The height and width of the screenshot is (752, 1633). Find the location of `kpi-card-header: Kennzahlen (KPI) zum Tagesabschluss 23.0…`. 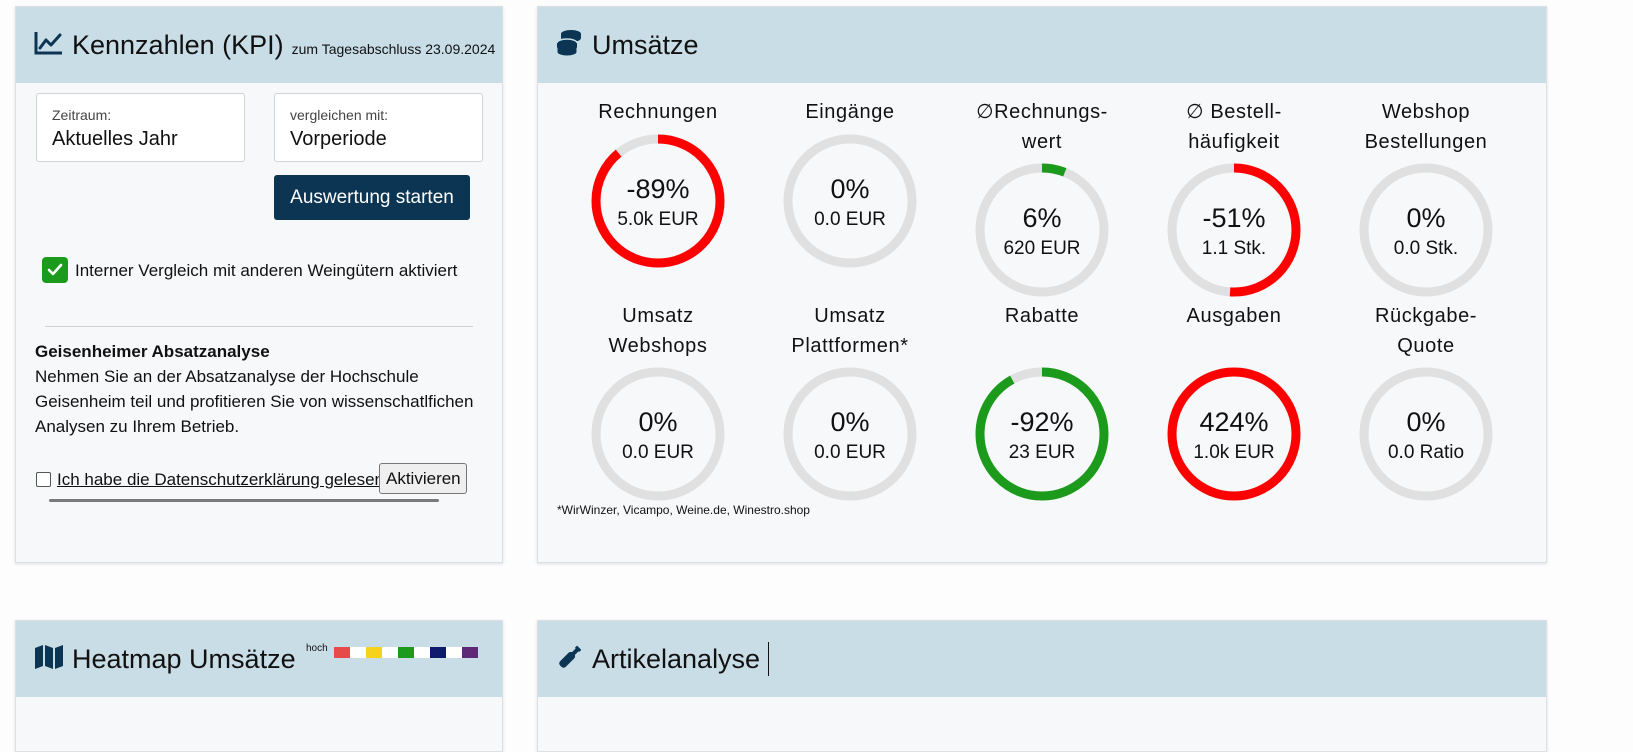

kpi-card-header: Kennzahlen (KPI) zum Tagesabschluss 23.0… is located at coordinates (259, 45).